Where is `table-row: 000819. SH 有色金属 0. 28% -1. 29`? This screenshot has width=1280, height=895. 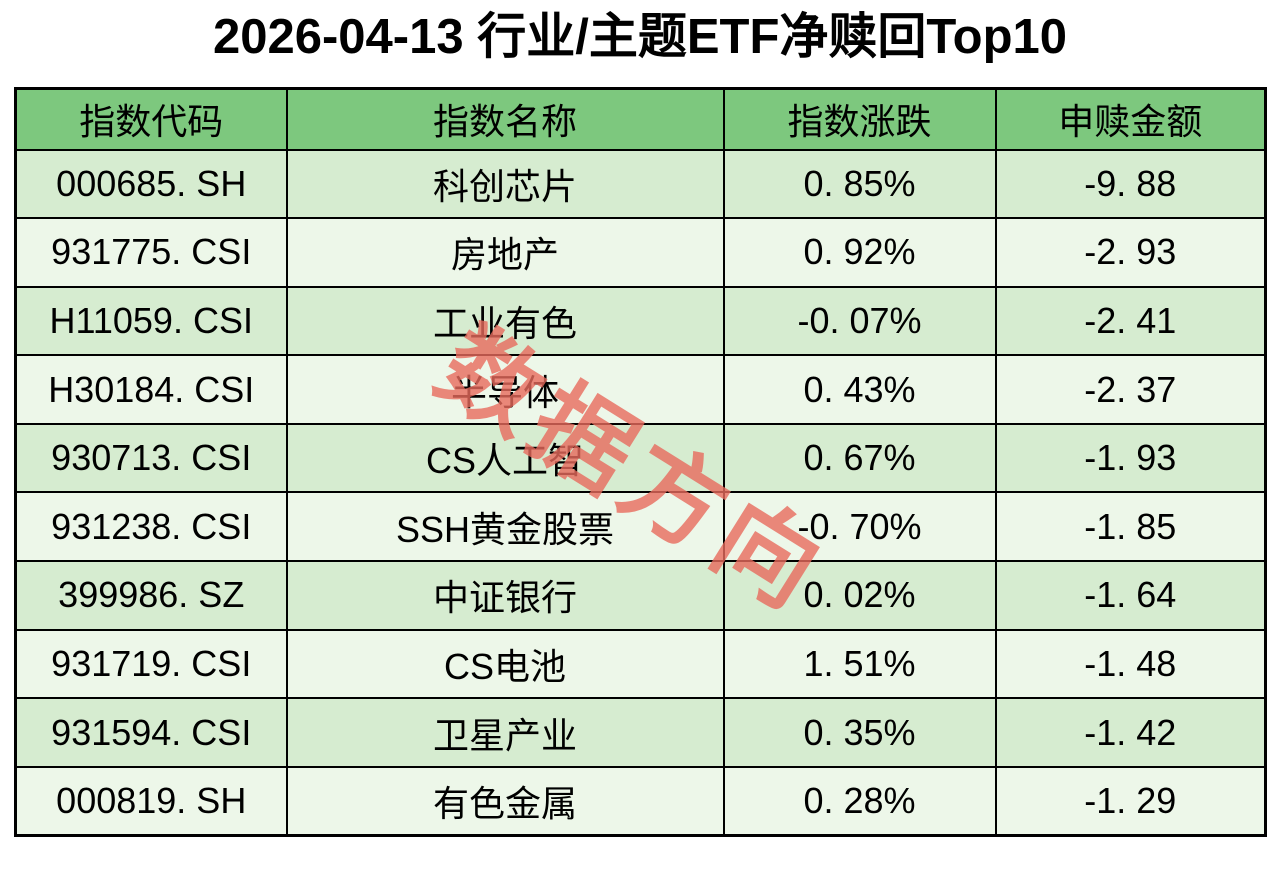 table-row: 000819. SH 有色金属 0. 28% -1. 29 is located at coordinates (640, 801).